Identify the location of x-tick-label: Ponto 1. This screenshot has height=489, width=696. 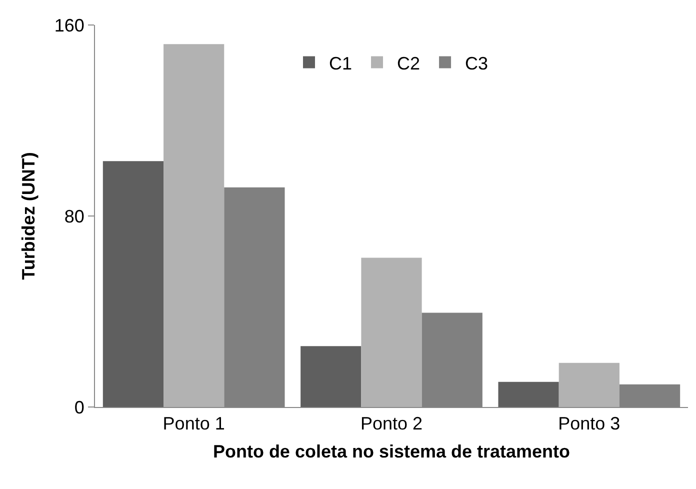
(193, 424).